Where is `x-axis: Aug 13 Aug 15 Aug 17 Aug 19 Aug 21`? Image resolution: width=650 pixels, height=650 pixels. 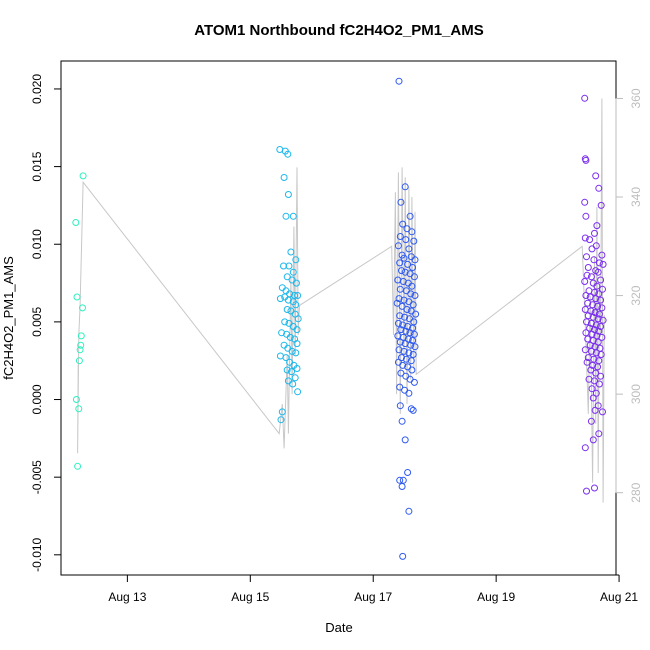 x-axis: Aug 13 Aug 15 Aug 17 Aug 19 Aug 21 is located at coordinates (373, 589).